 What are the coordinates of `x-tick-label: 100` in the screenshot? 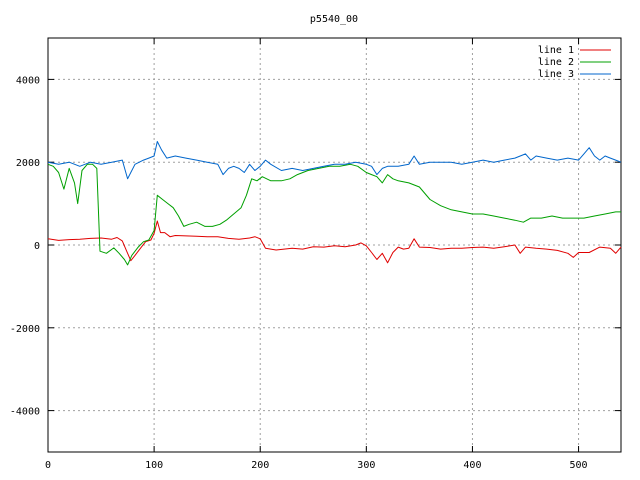 It's located at (154, 465).